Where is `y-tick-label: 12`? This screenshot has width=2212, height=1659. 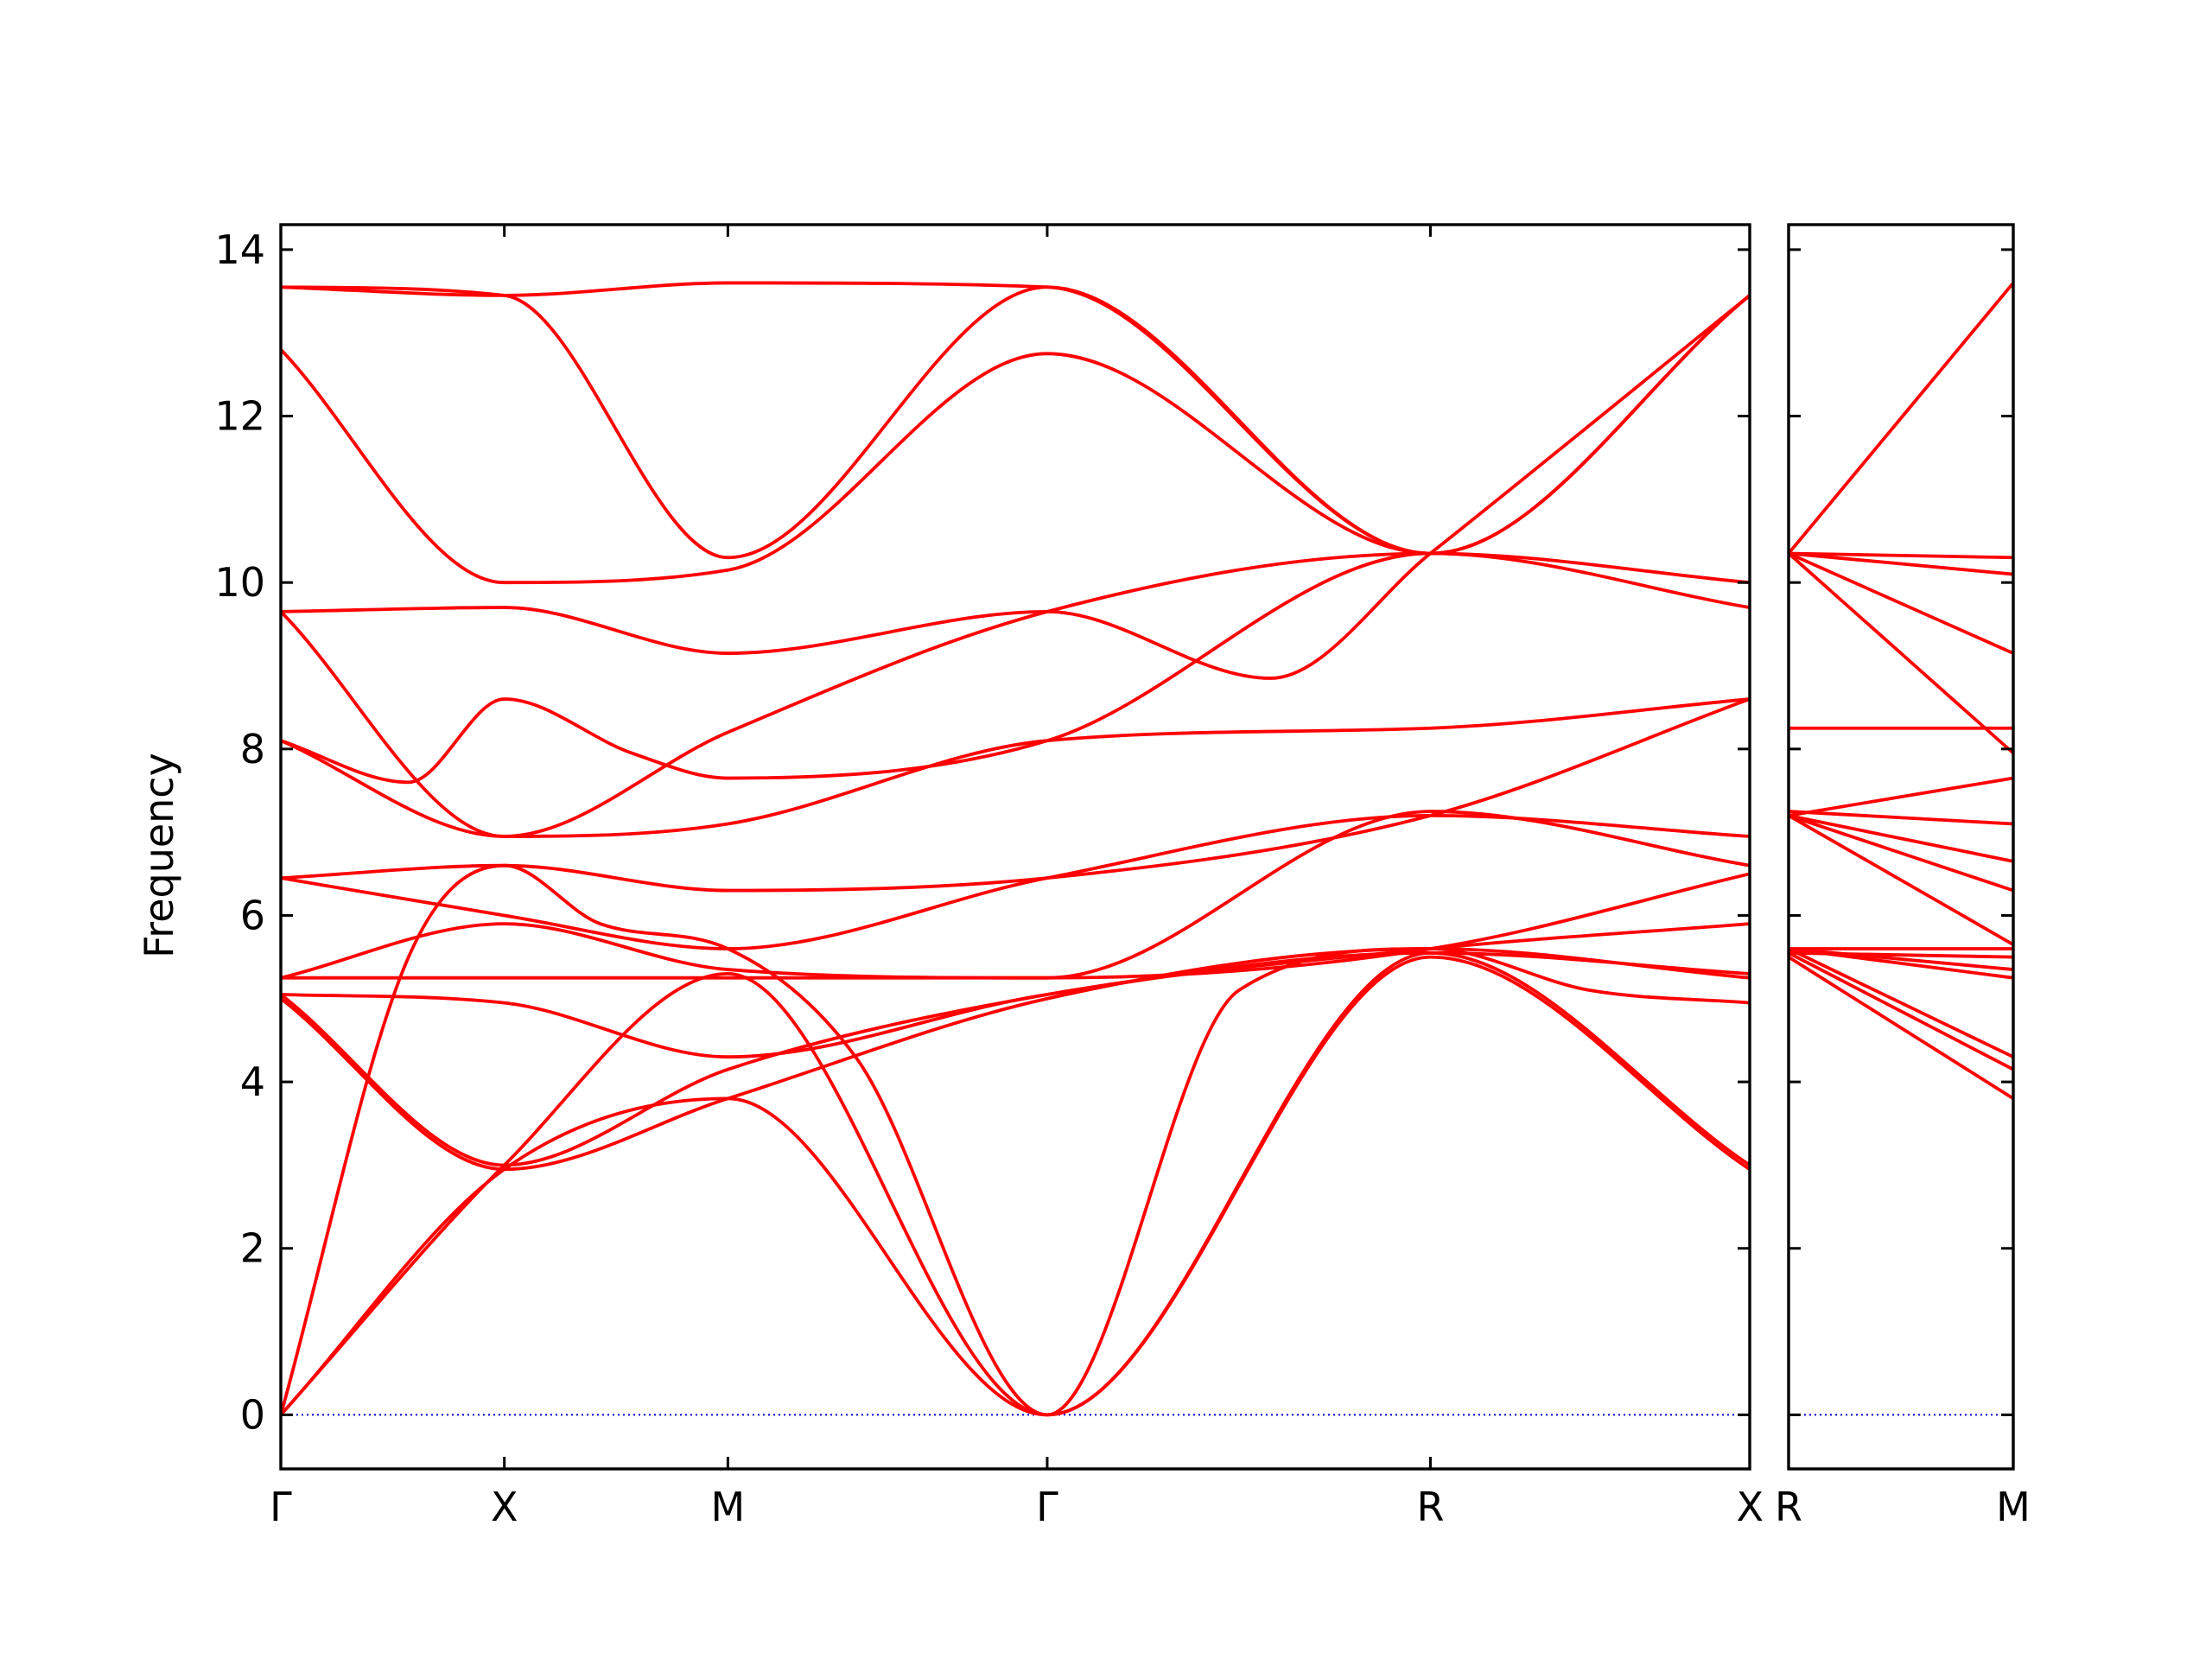 y-tick-label: 12 is located at coordinates (239, 416).